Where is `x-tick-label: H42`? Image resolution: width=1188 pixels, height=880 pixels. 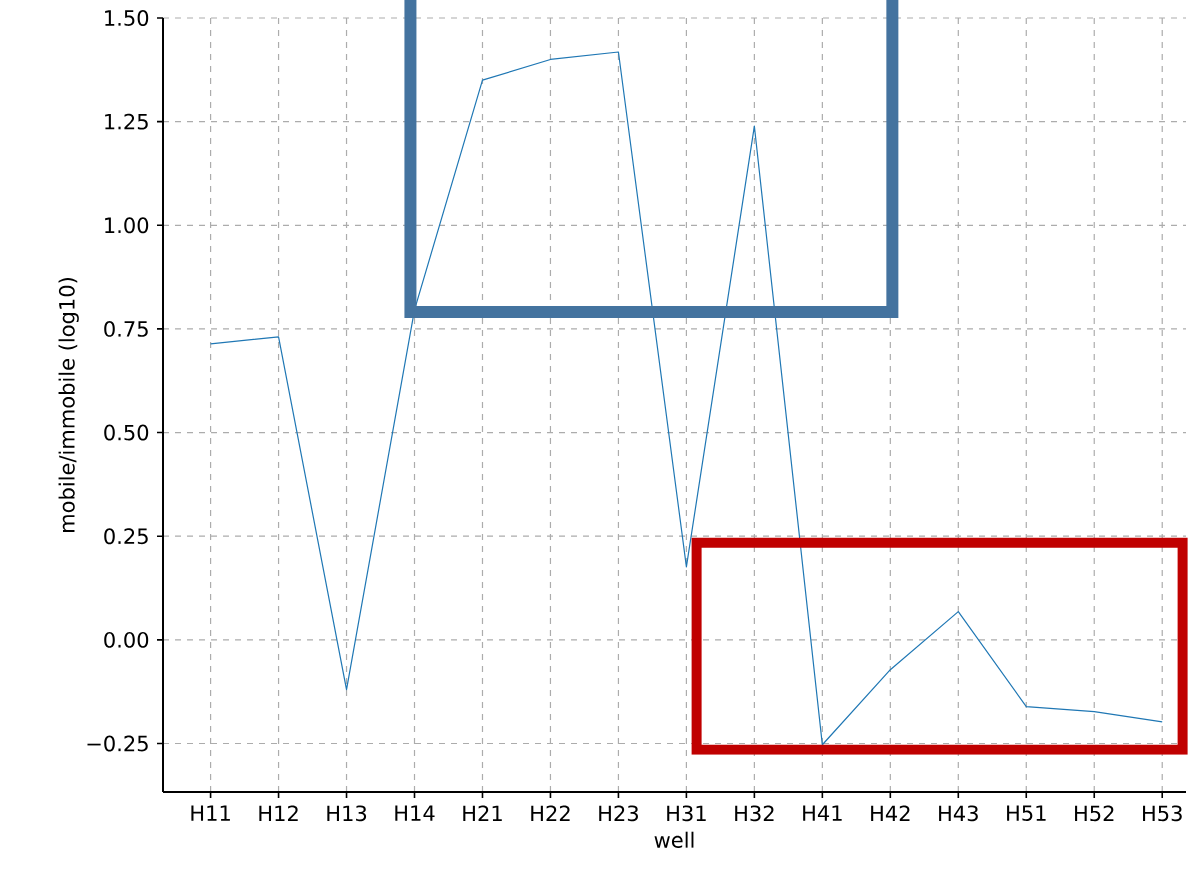
x-tick-label: H42 is located at coordinates (890, 813).